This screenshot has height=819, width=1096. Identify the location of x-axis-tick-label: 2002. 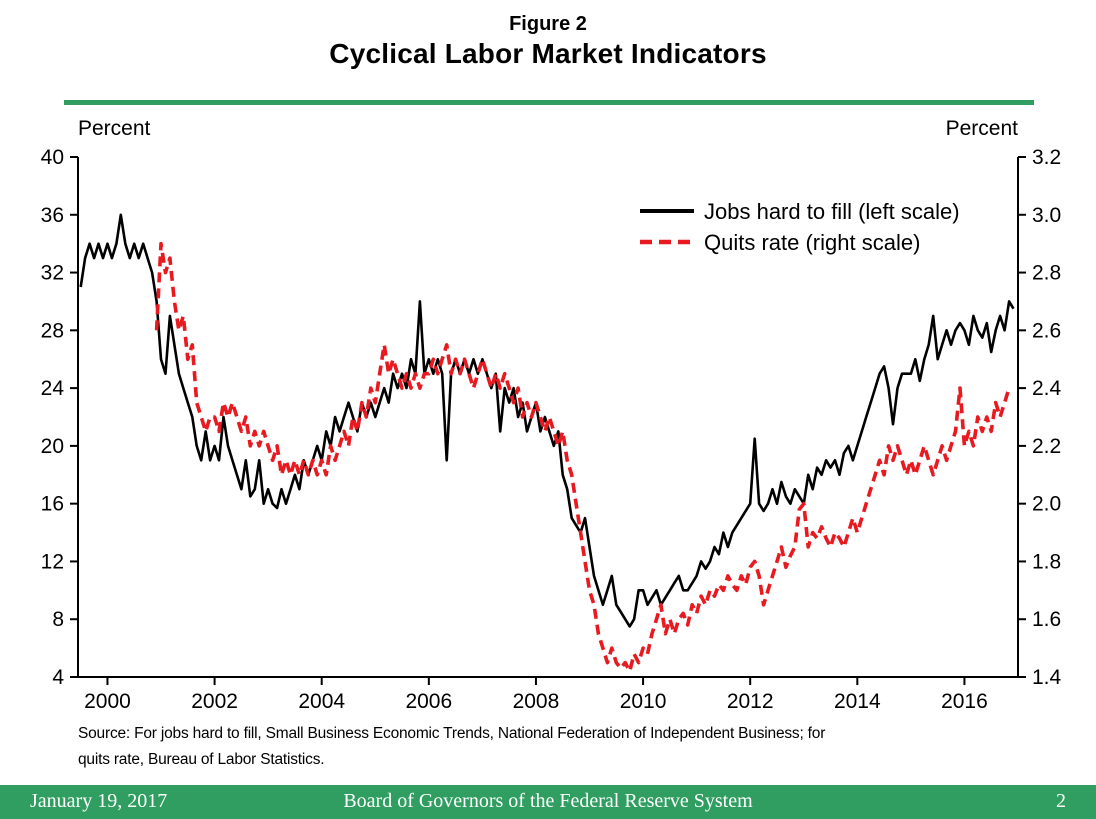
(214, 701).